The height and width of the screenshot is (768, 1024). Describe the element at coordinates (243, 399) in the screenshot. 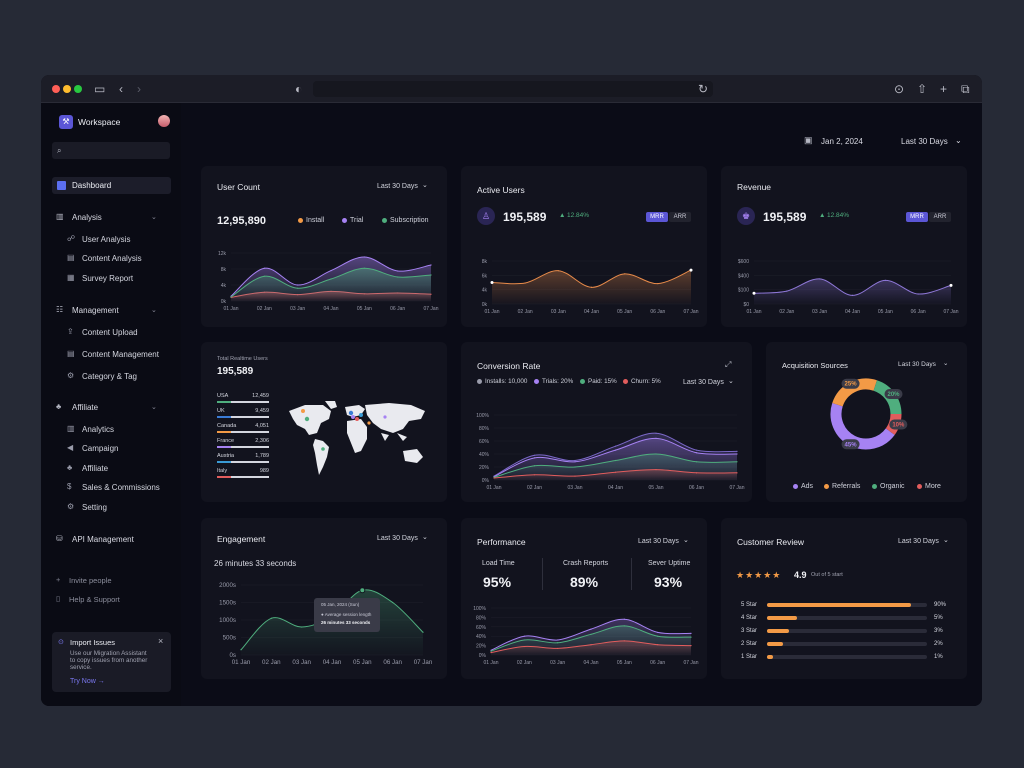

I see `country-row: USA 12,459` at that location.